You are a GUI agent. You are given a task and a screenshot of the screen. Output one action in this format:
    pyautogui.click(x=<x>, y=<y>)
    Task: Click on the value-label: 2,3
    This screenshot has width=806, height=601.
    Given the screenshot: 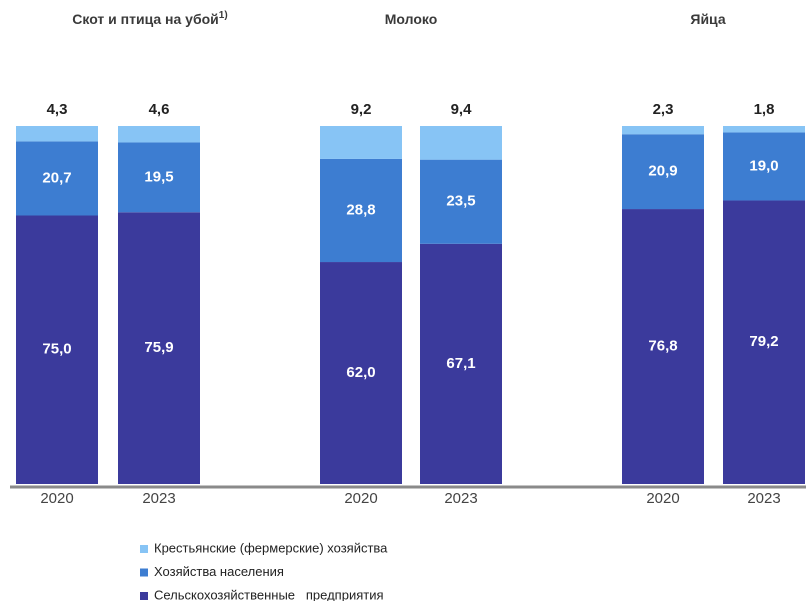 What is the action you would take?
    pyautogui.click(x=663, y=109)
    